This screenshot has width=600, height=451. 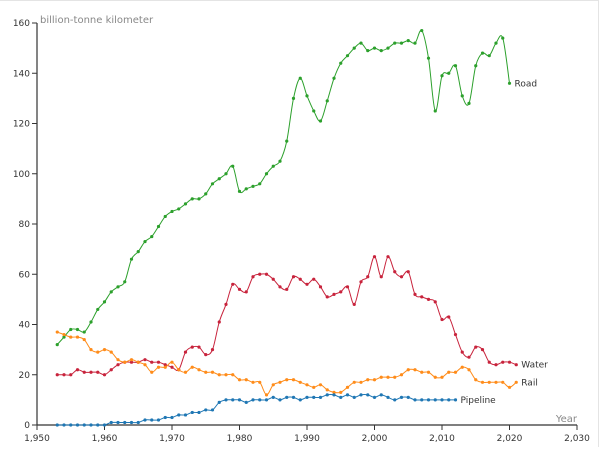 What do you see at coordinates (287, 363) in the screenshot?
I see `series-line-rail` at bounding box center [287, 363].